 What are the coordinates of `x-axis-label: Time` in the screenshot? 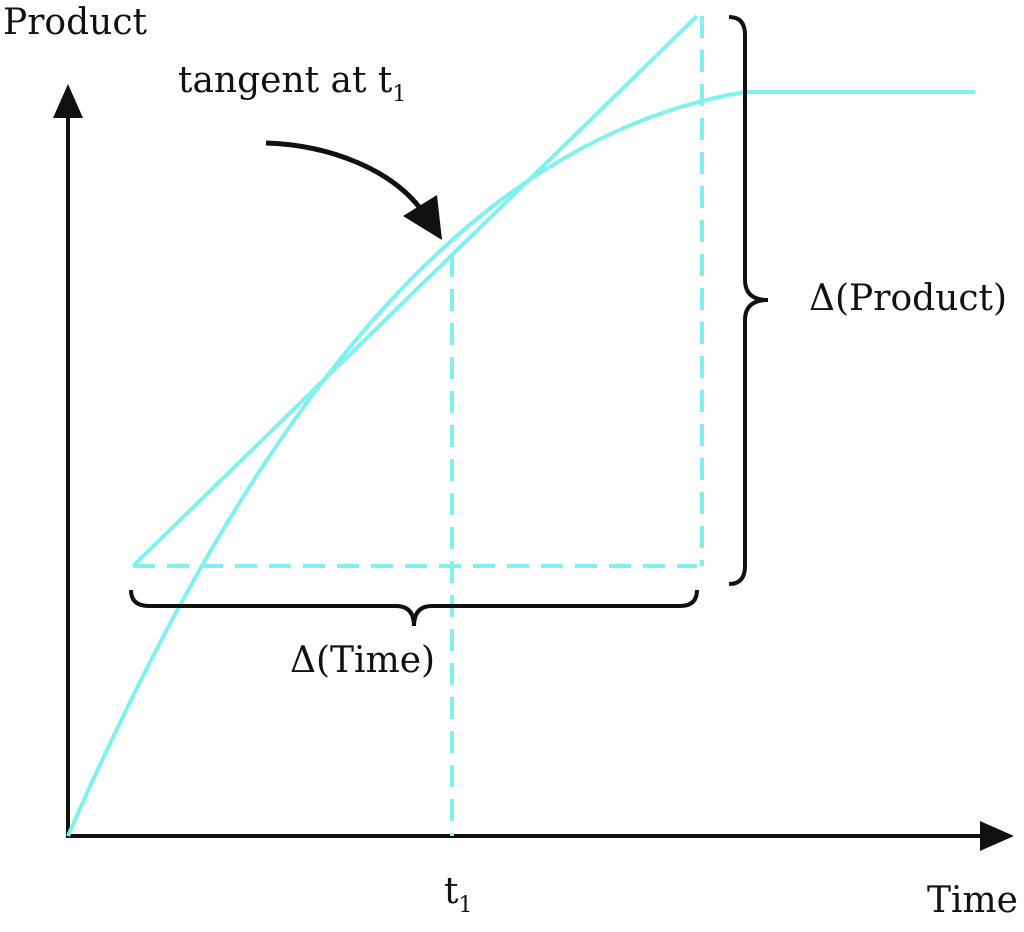 It's located at (972, 900).